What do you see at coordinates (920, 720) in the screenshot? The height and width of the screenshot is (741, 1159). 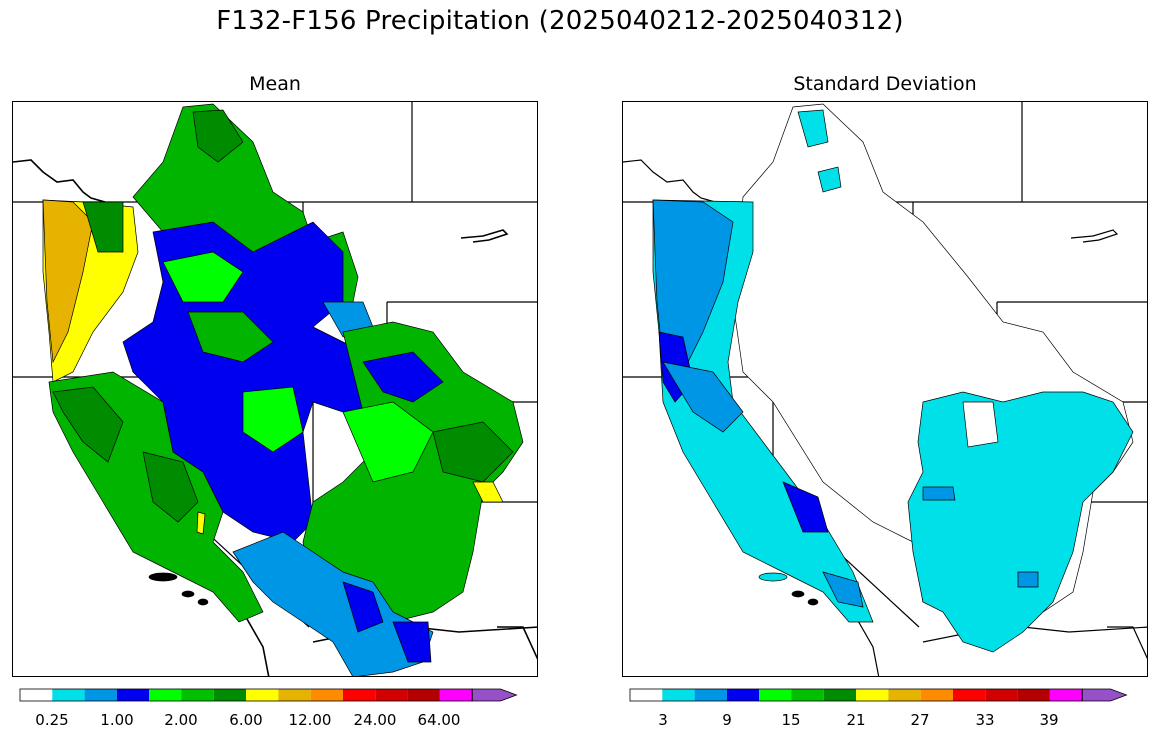 I see `sd-colorbar-tick: 27` at bounding box center [920, 720].